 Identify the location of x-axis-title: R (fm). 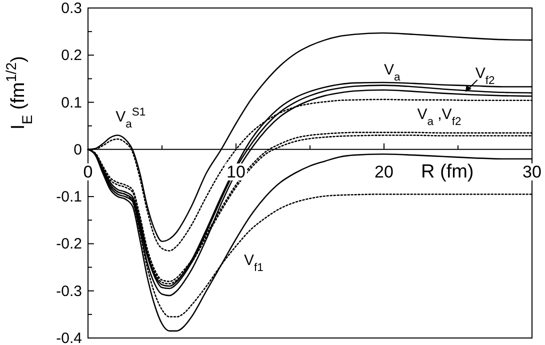
(447, 171).